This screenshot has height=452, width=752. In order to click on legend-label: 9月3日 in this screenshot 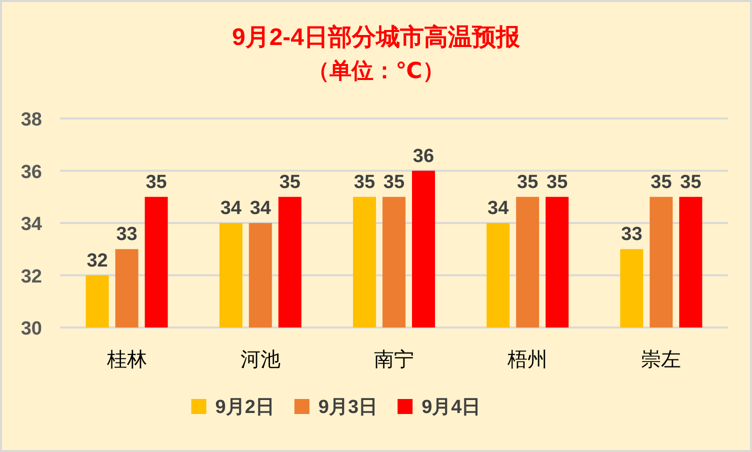, I will do `click(348, 407)`.